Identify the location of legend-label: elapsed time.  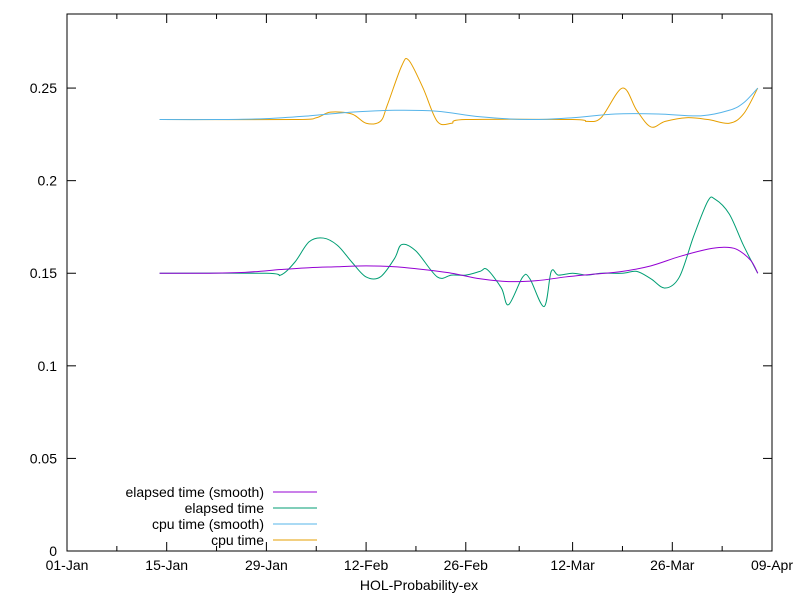
(225, 508).